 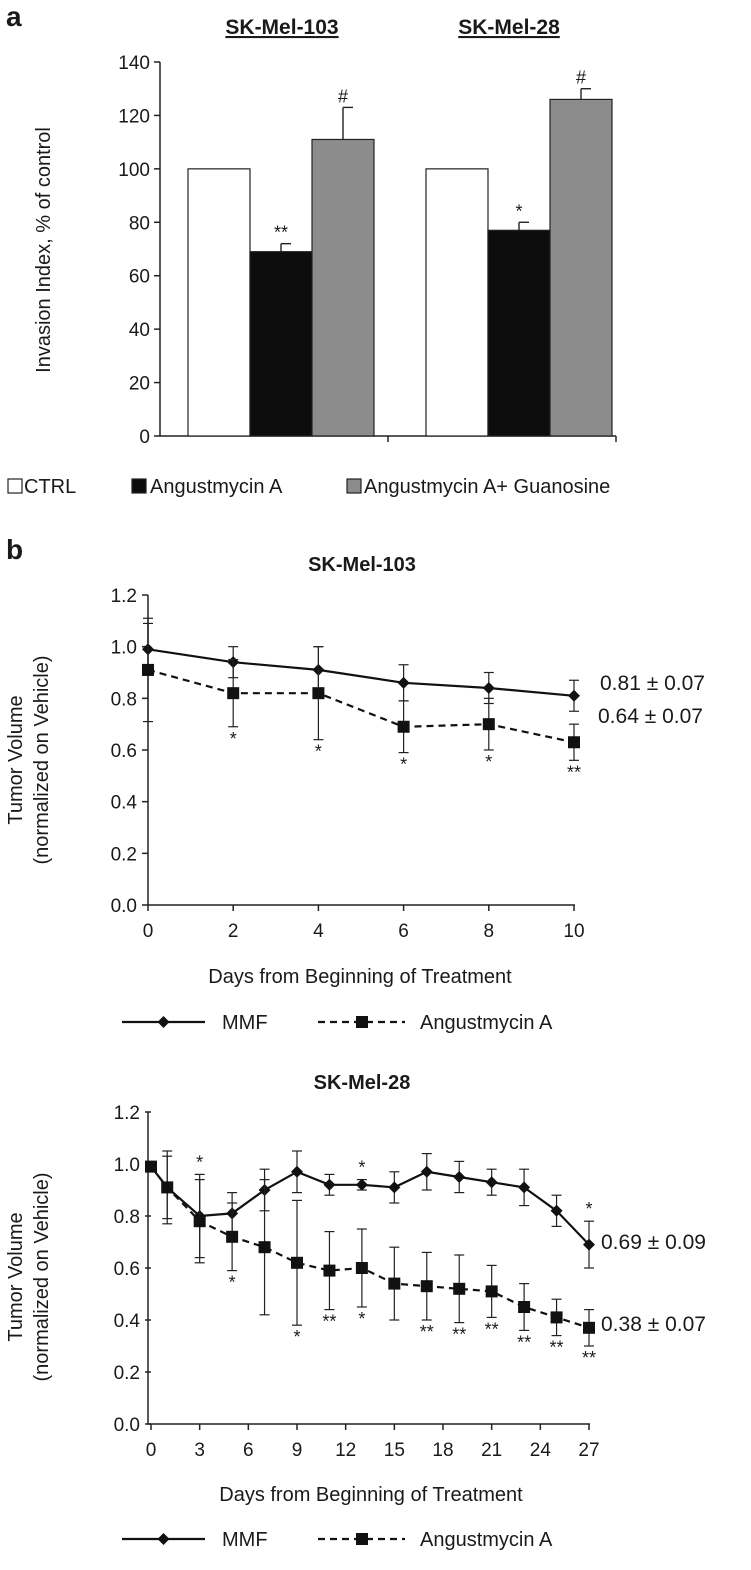 What do you see at coordinates (233, 931) in the screenshot?
I see `x-tick-label-b1: 2` at bounding box center [233, 931].